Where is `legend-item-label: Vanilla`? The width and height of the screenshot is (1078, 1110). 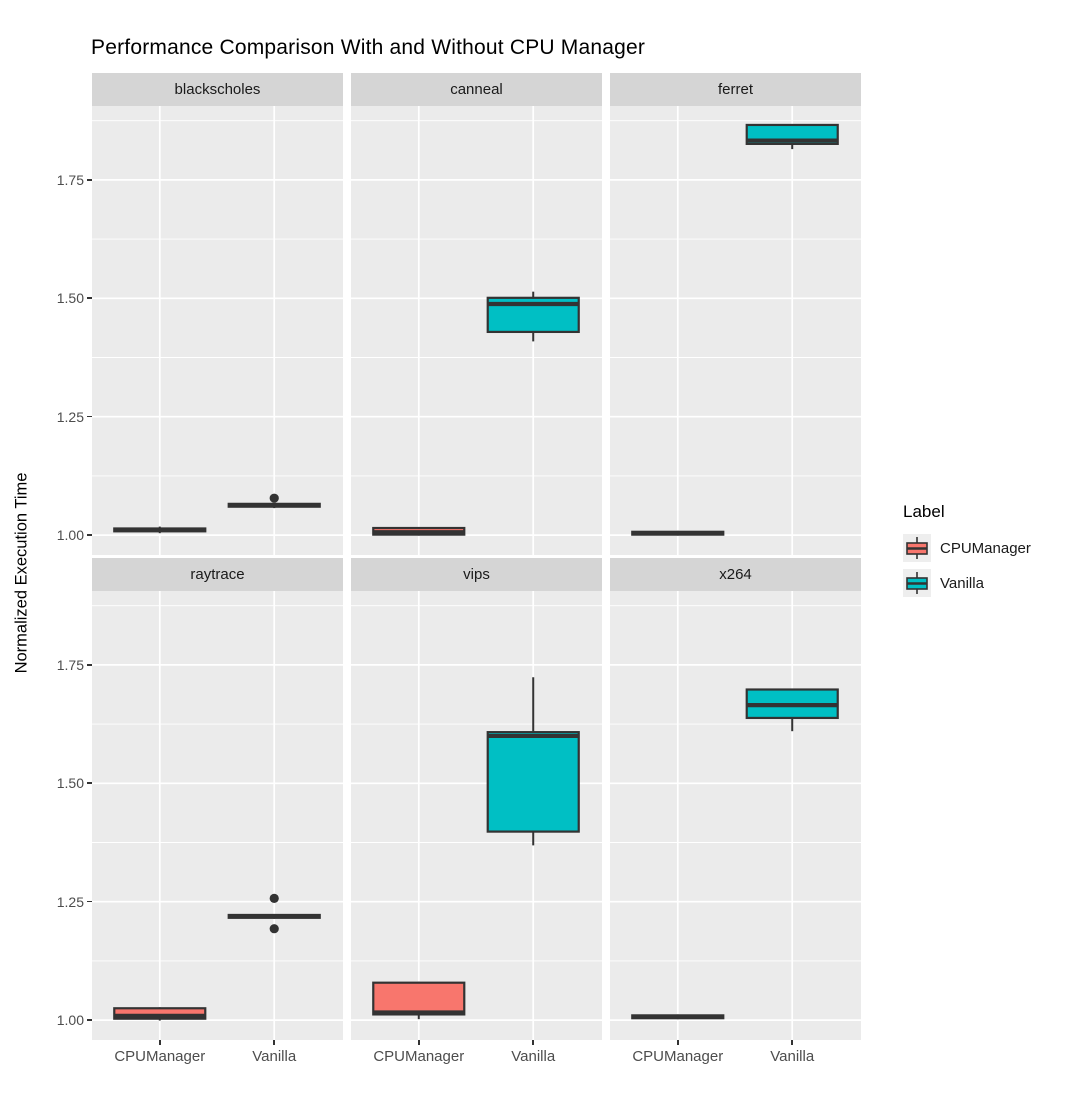
legend-item-label: Vanilla is located at coordinates (962, 583).